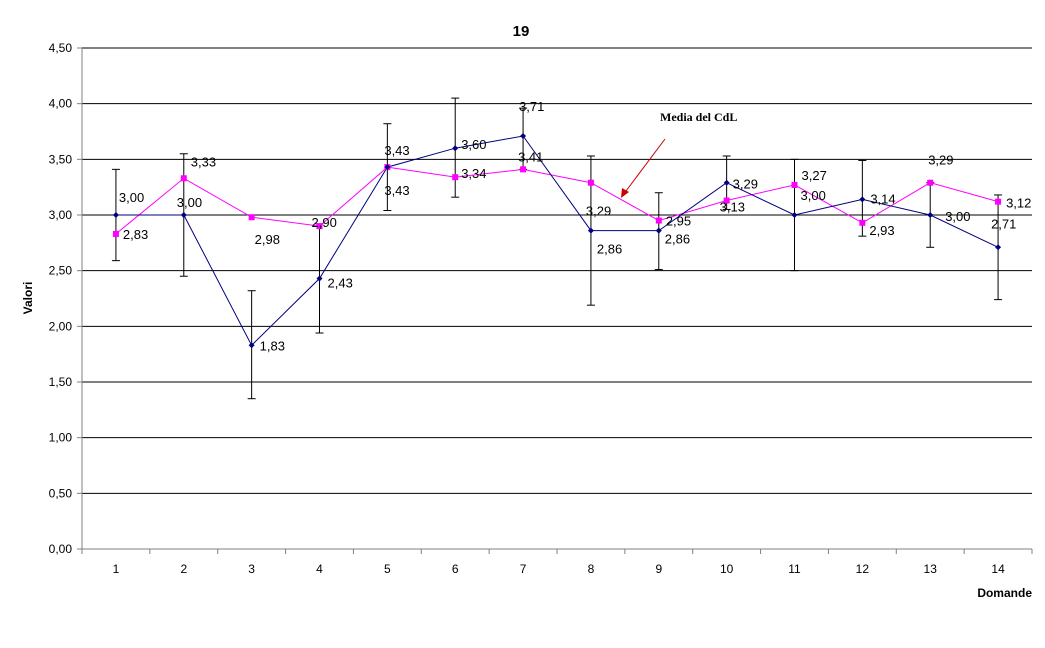 The width and height of the screenshot is (1045, 648). What do you see at coordinates (61, 493) in the screenshot?
I see `y-tick-label: 0,50` at bounding box center [61, 493].